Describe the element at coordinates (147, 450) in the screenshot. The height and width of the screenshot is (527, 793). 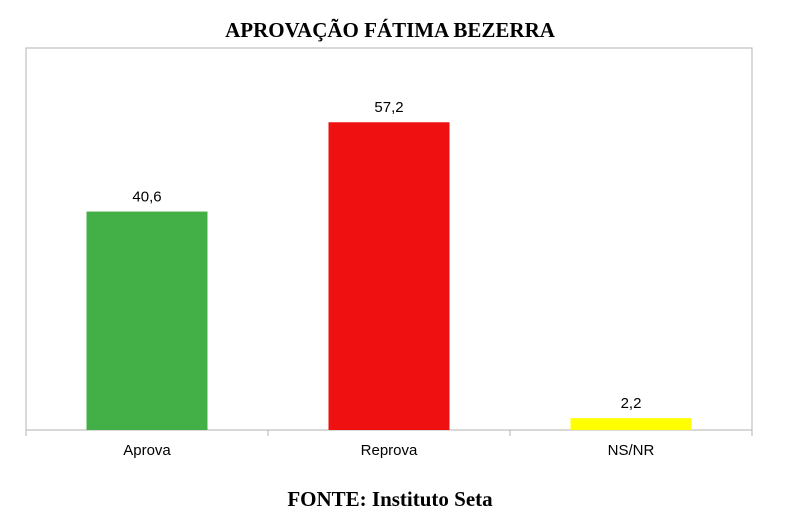
I see `x-tick-label: Aprova` at that location.